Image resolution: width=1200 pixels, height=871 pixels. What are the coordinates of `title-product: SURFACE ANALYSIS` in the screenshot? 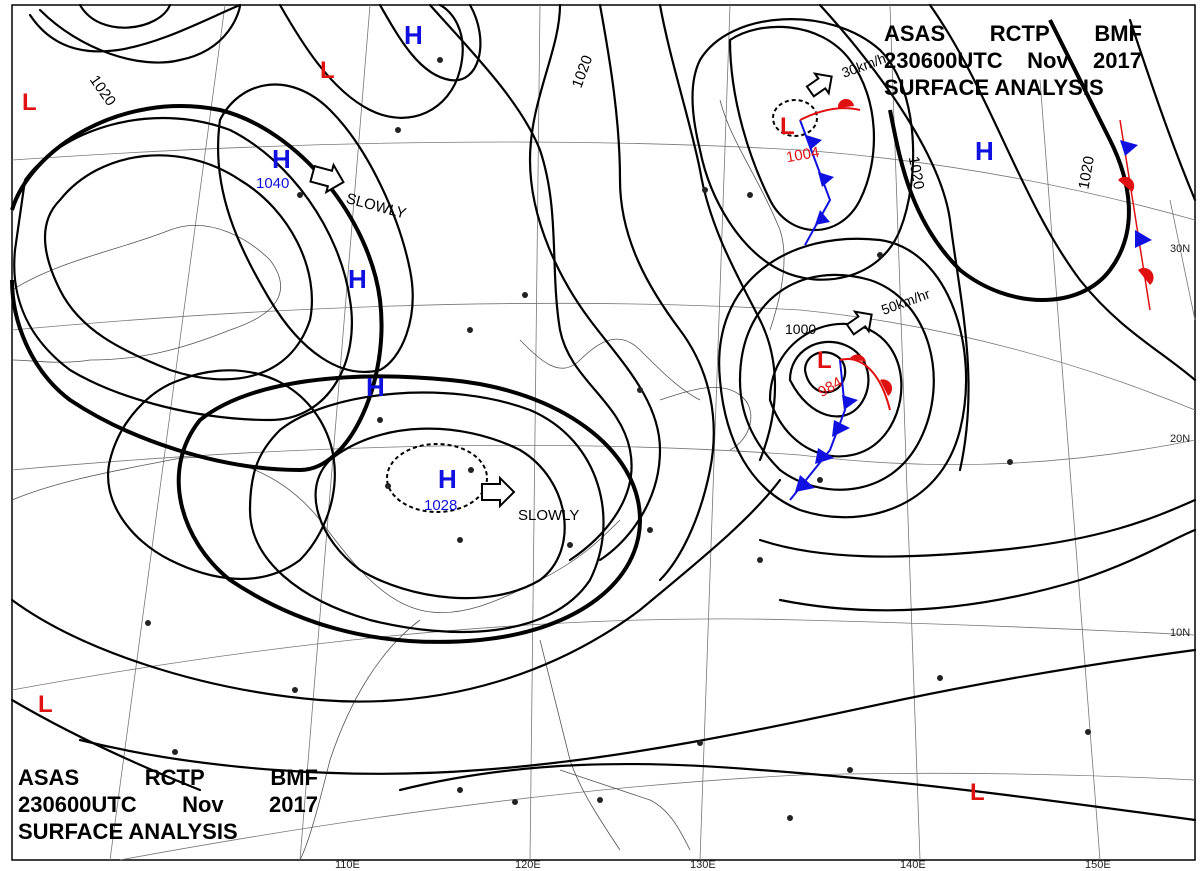 It's located at (994, 87).